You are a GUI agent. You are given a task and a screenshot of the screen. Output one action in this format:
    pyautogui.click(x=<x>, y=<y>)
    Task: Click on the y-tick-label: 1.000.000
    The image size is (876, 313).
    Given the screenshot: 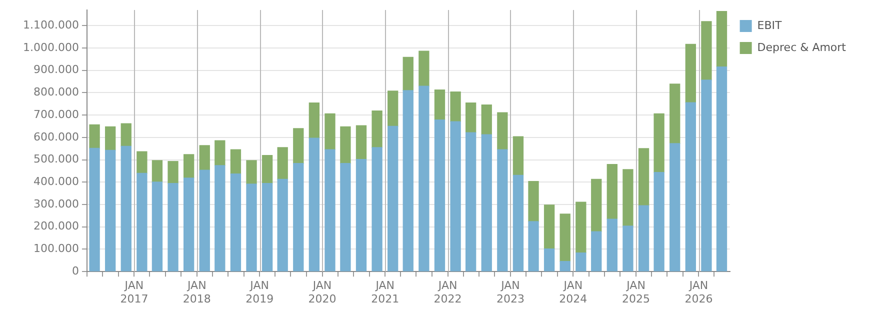 What is the action you would take?
    pyautogui.click(x=51, y=47)
    